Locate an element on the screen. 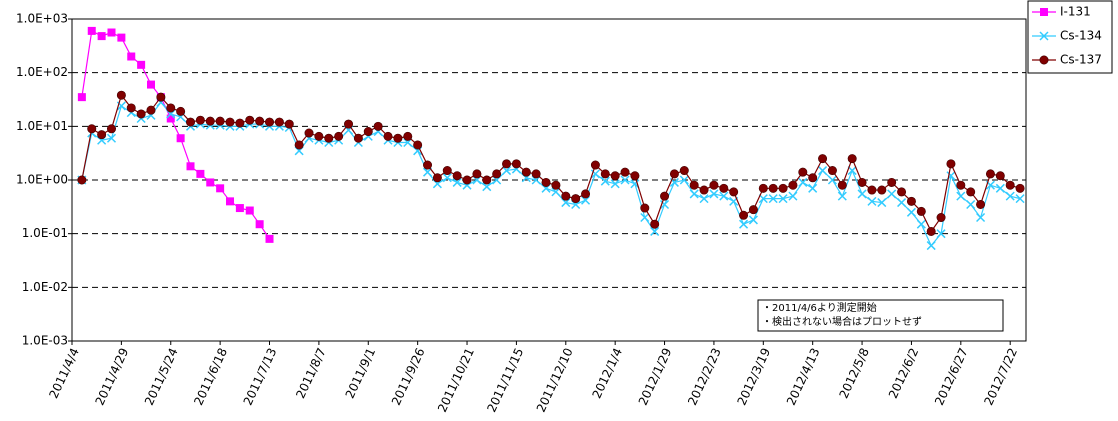 This screenshot has width=1118, height=421. legend-label: I-131 is located at coordinates (1075, 12).